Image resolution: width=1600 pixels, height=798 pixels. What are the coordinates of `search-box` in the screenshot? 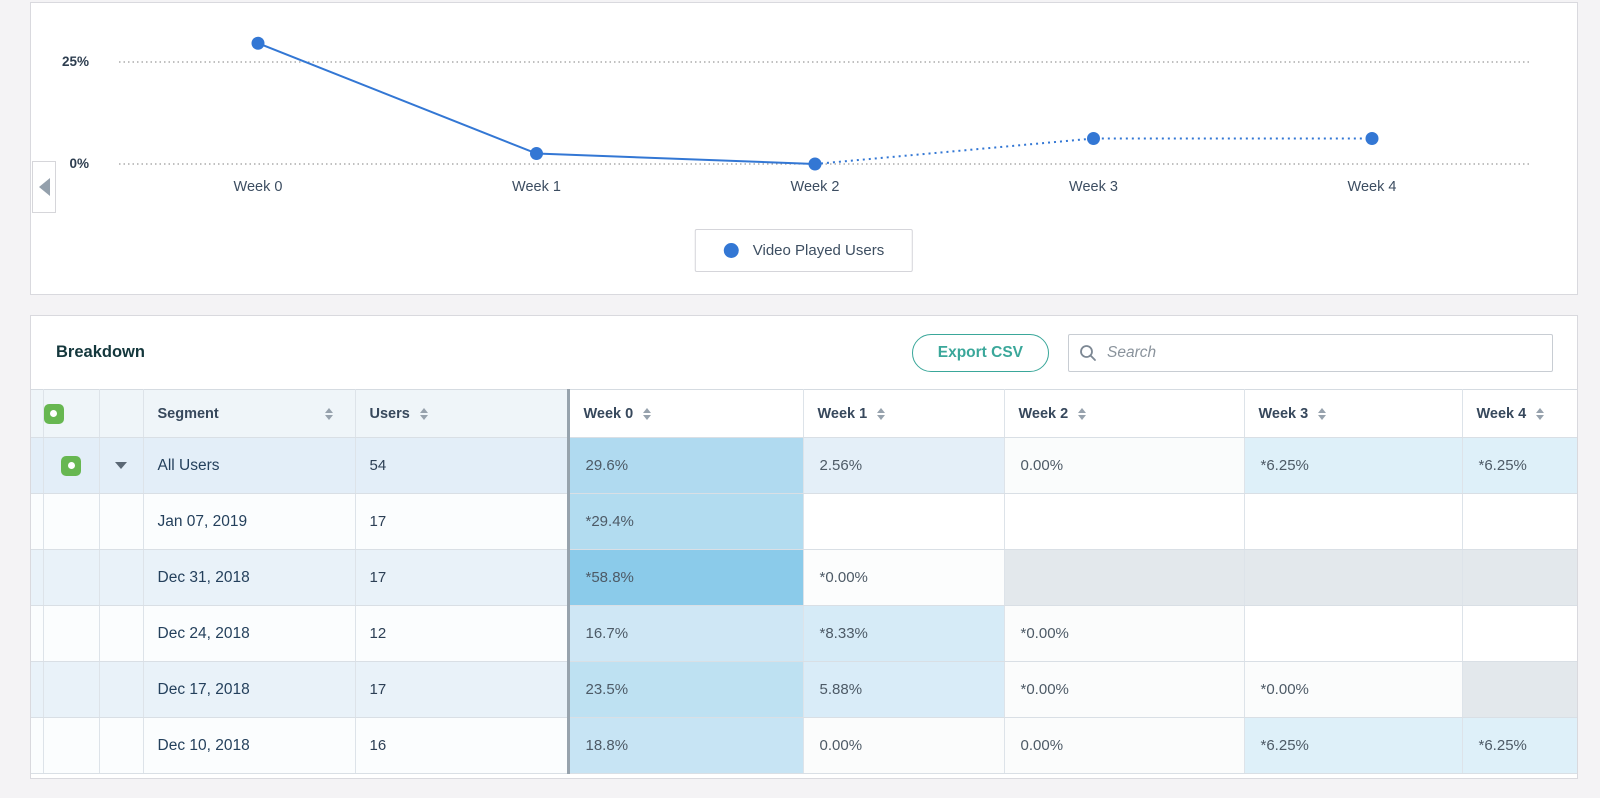 It's located at (1310, 352).